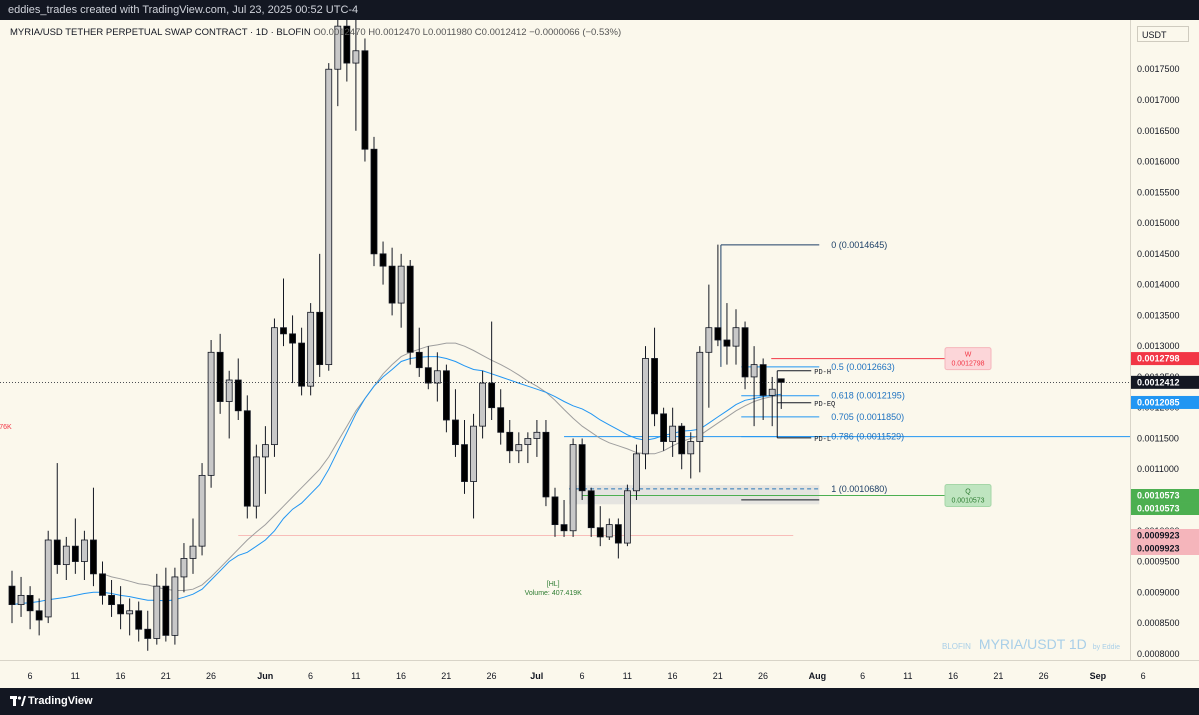 The height and width of the screenshot is (715, 1199). What do you see at coordinates (1158, 536) in the screenshot?
I see `price-axis-badge-text: 0.0009923` at bounding box center [1158, 536].